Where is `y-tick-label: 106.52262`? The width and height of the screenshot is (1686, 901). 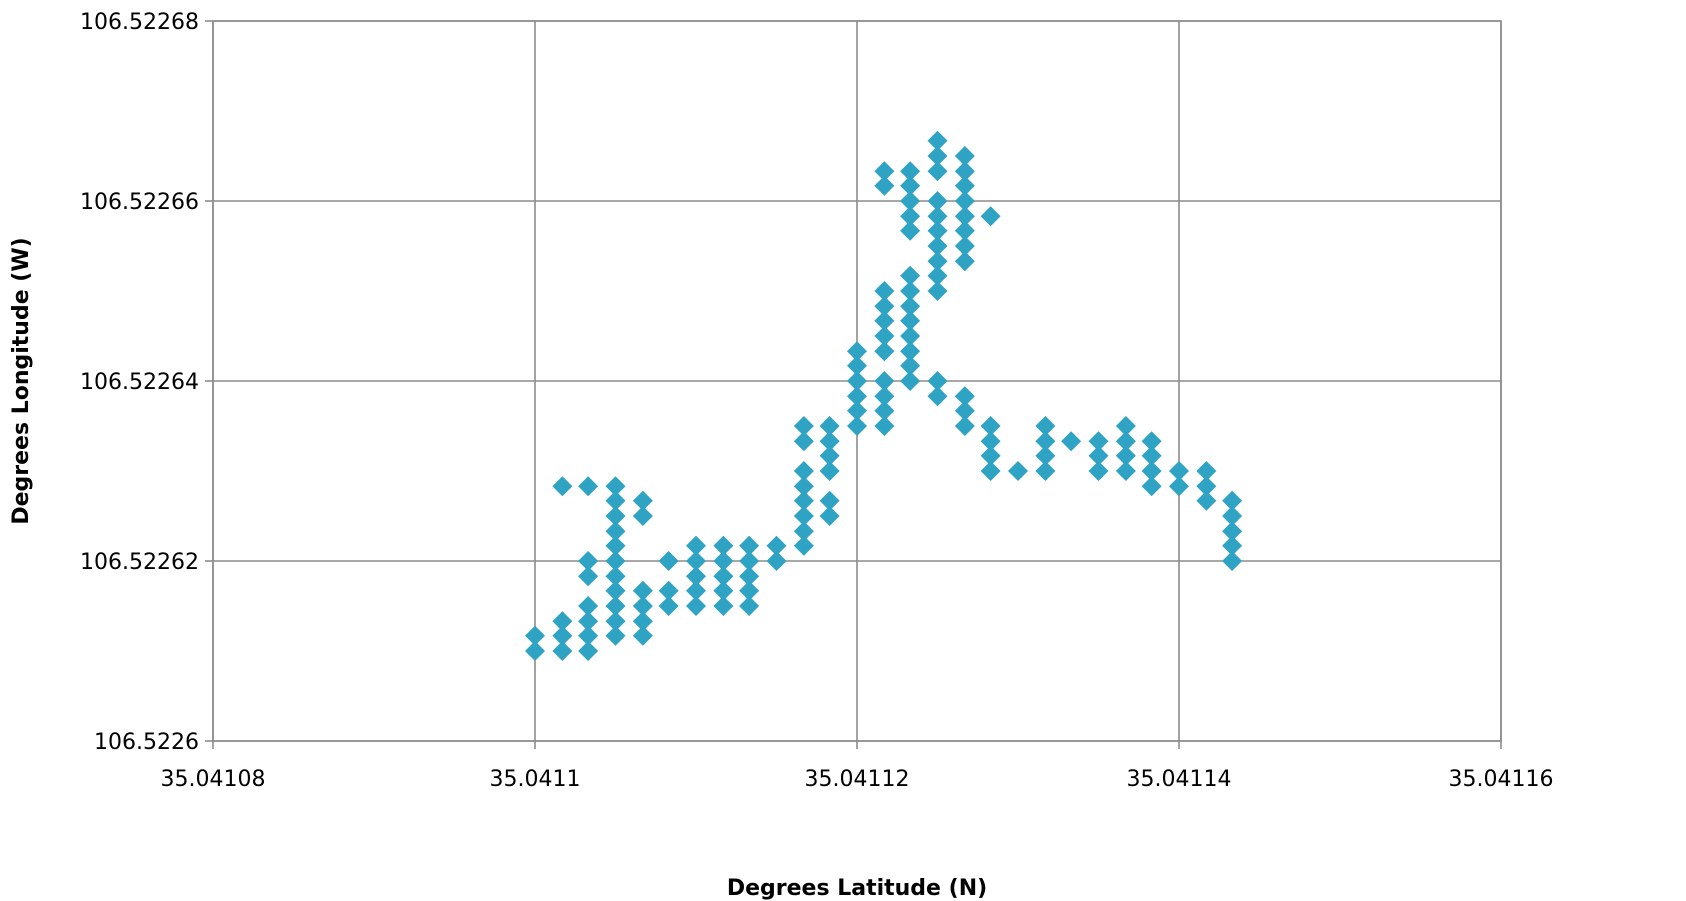
y-tick-label: 106.52262 is located at coordinates (139, 562).